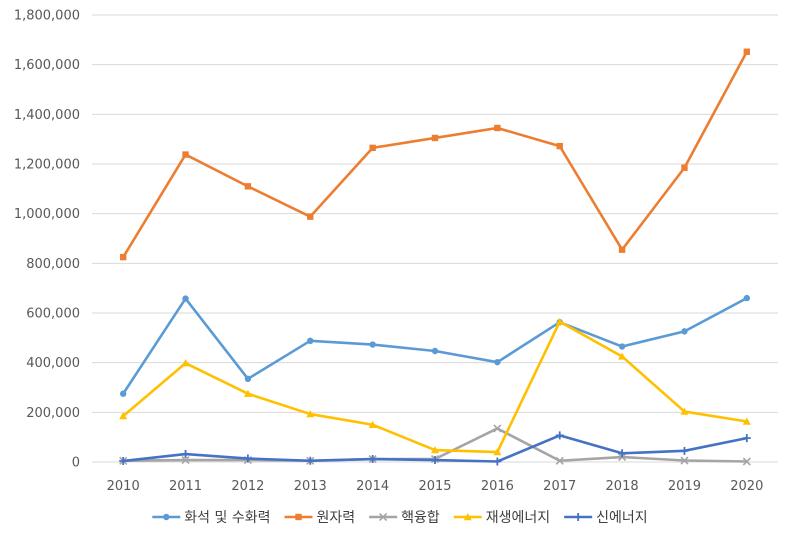 Image resolution: width=800 pixels, height=536 pixels. What do you see at coordinates (518, 518) in the screenshot?
I see `legend-label: 재생에너지` at bounding box center [518, 518].